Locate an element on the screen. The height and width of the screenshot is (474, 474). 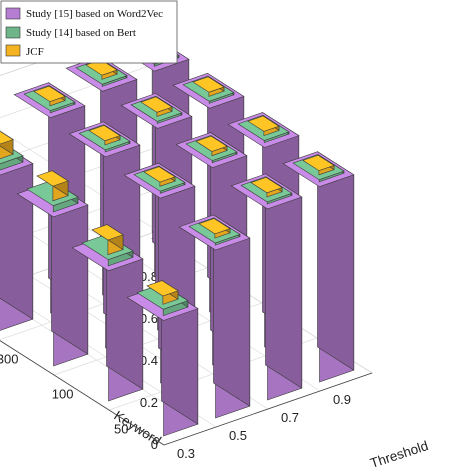
bar-jcf-th0.5-kw50 is located at coordinates (214, 228).